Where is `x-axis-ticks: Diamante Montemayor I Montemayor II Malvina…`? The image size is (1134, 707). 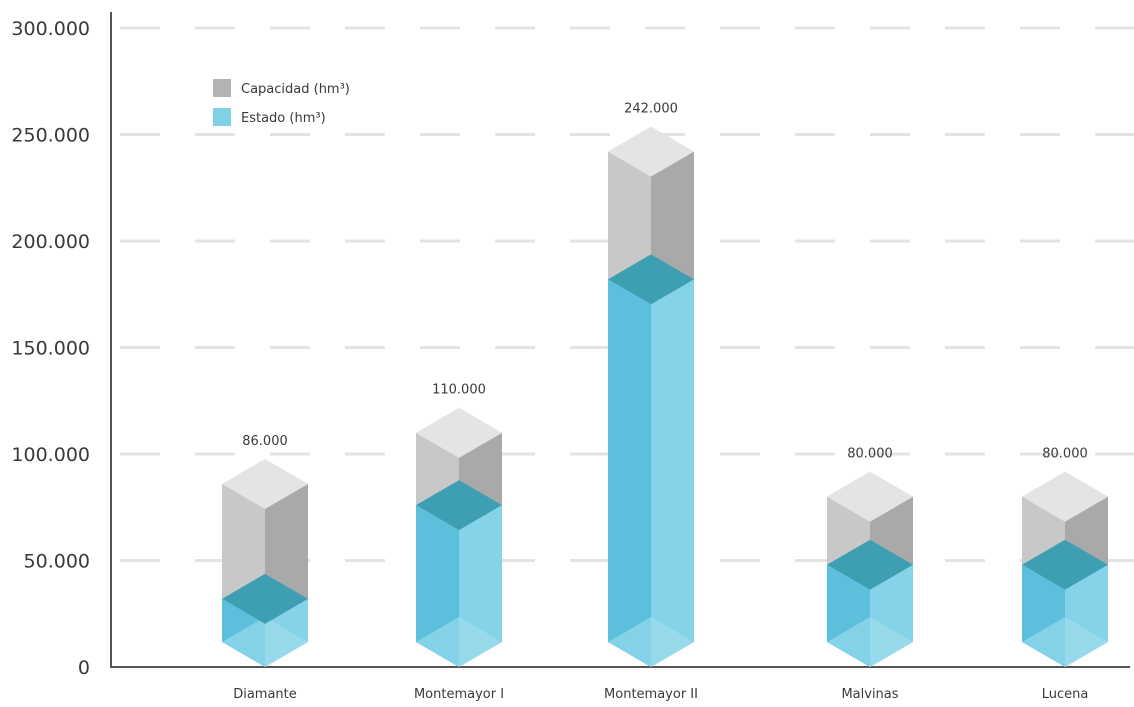 x-axis-ticks: Diamante Montemayor I Montemayor II Malvina… is located at coordinates (660, 694).